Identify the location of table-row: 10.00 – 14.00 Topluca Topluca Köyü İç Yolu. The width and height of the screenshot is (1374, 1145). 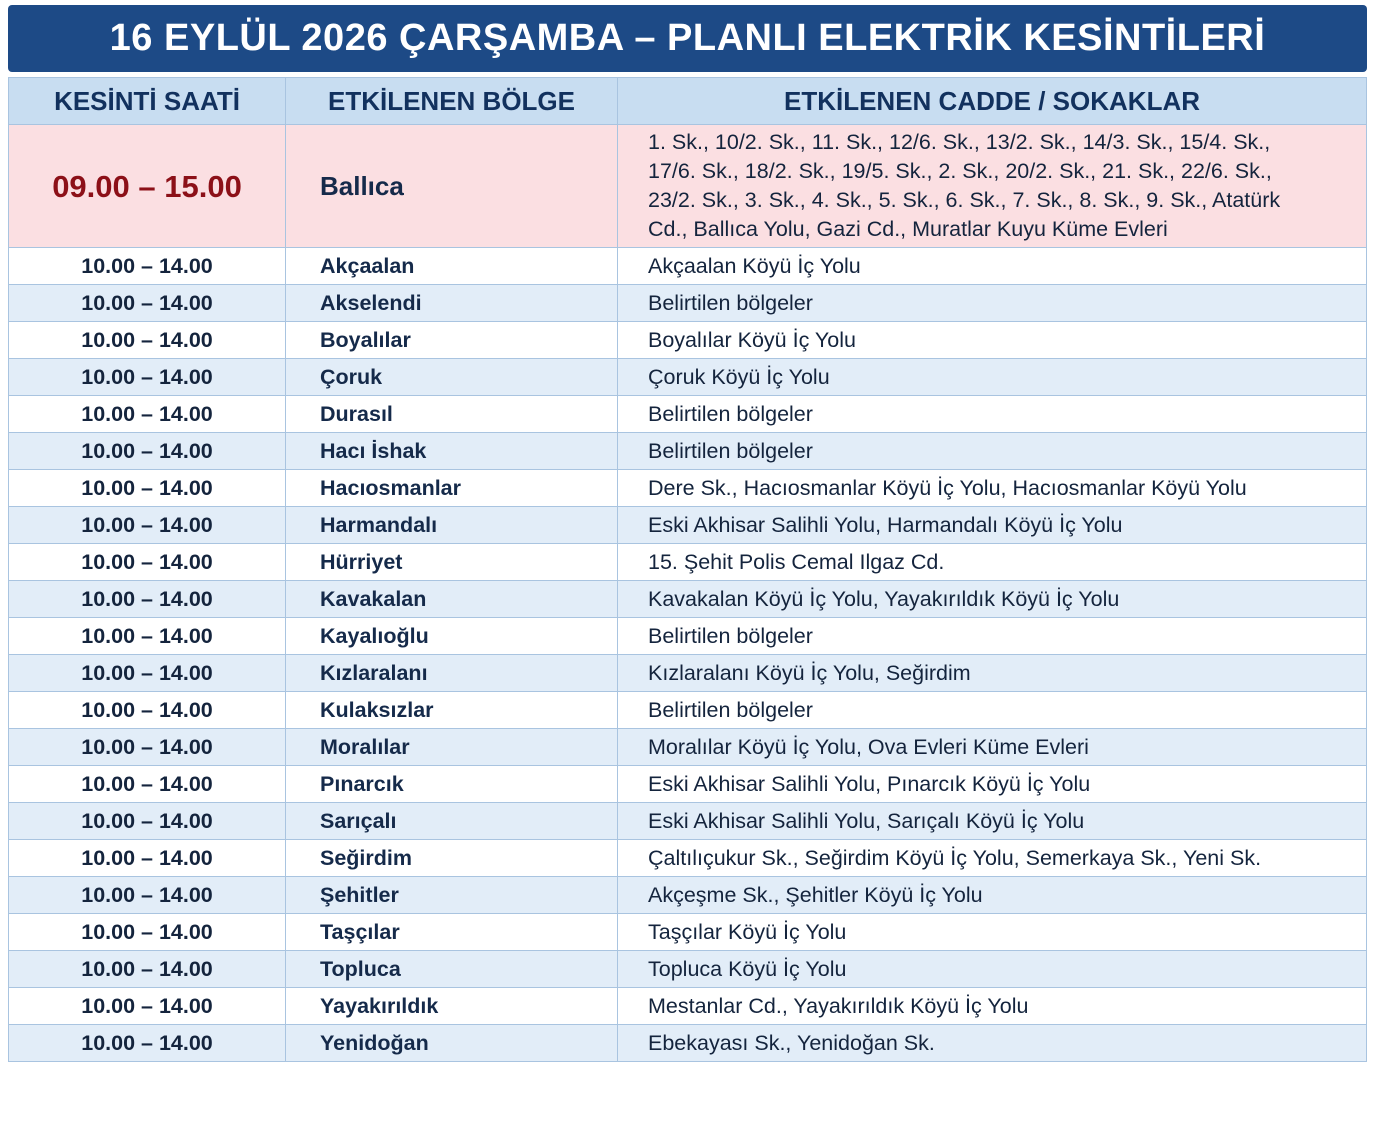
(687, 969).